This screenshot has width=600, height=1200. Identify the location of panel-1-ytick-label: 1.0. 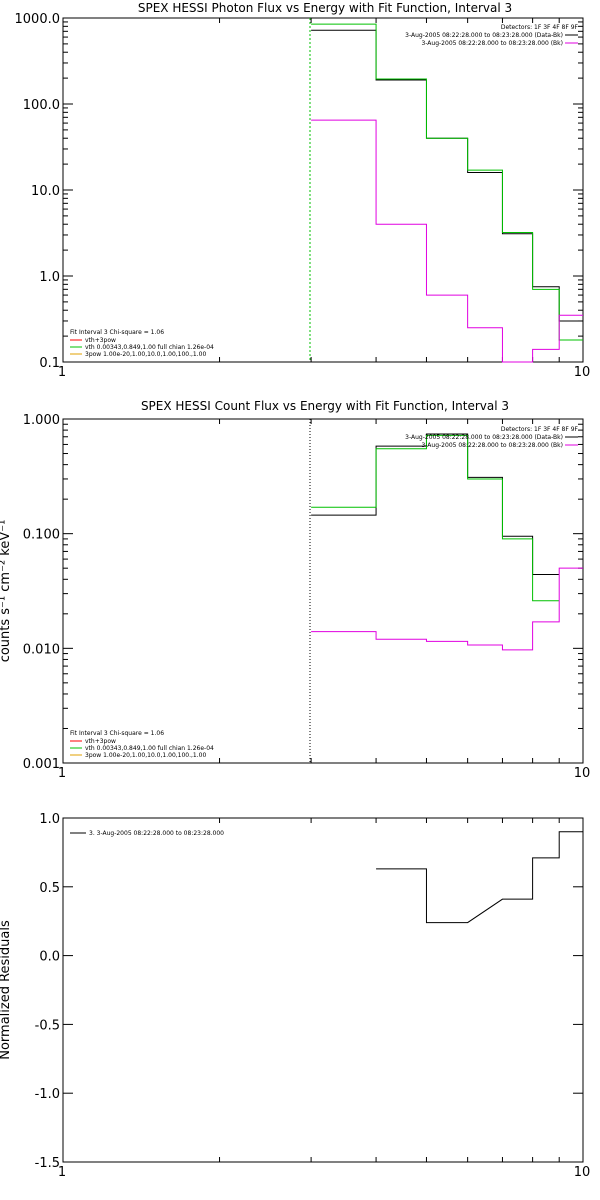
(49, 277).